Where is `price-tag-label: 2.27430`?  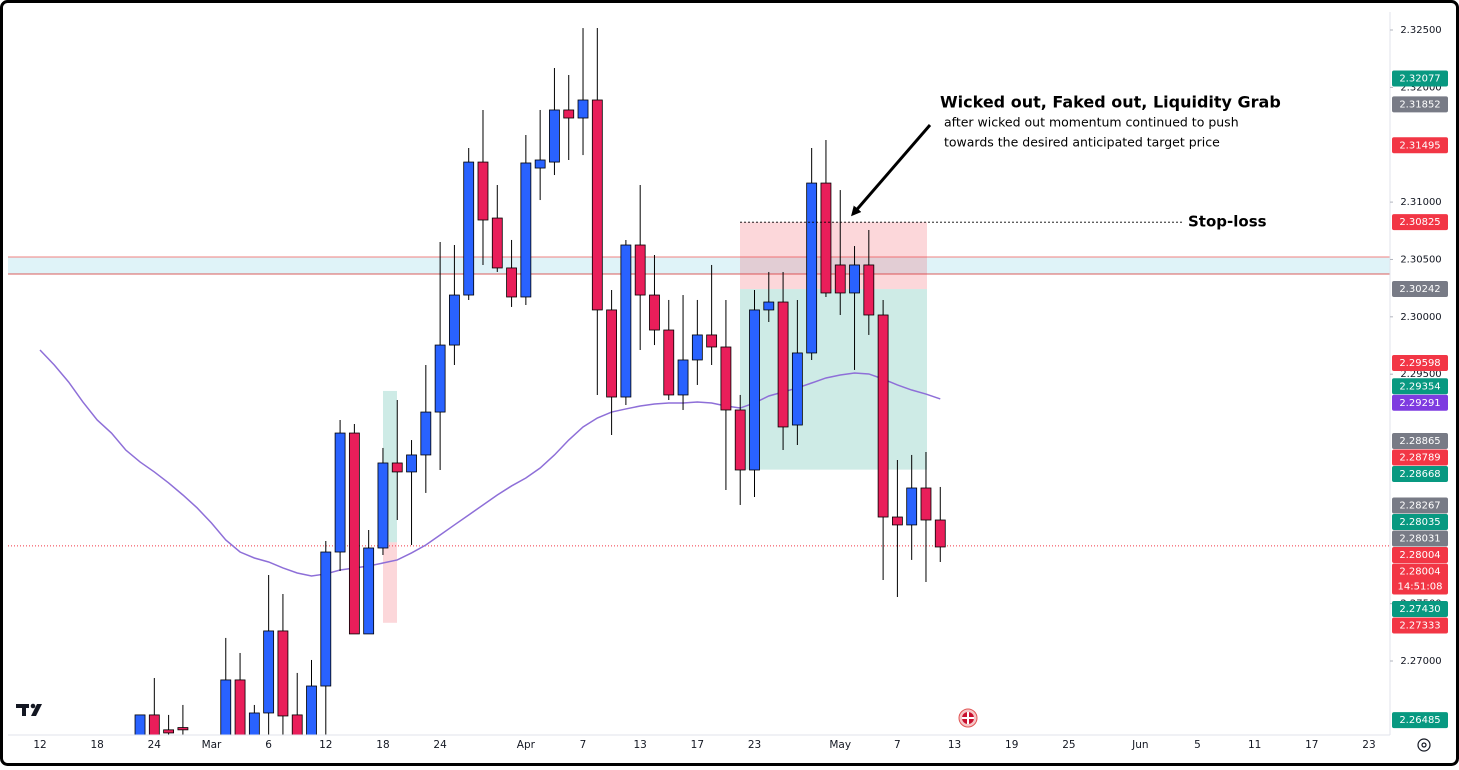
price-tag-label: 2.27430 is located at coordinates (1419, 609).